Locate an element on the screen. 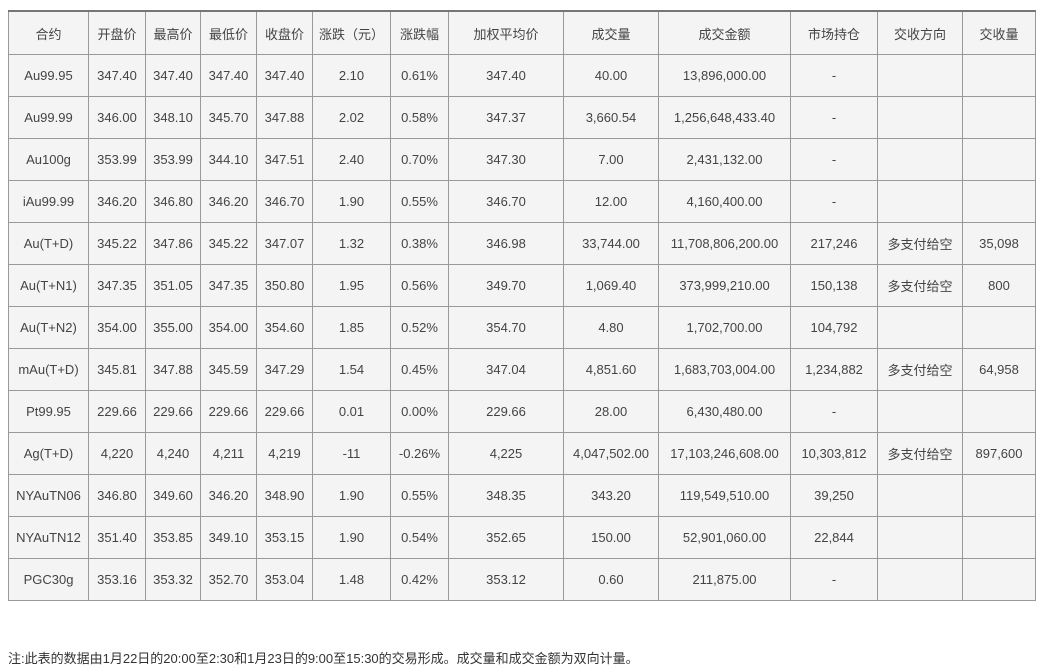 The image size is (1043, 671). cell-change-yuan: 1.32 is located at coordinates (351, 243).